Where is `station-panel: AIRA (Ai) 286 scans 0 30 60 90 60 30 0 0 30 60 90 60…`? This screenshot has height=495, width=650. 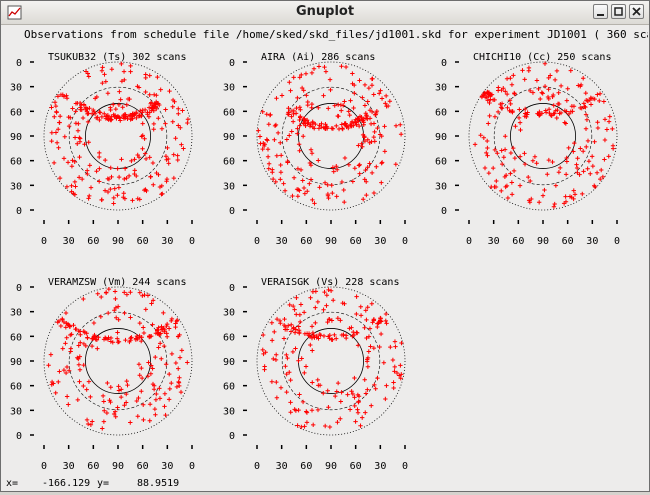 station-panel: AIRA (Ai) 286 scans 0 30 60 90 60 30 0 0 30 60 90 60… is located at coordinates (315, 149).